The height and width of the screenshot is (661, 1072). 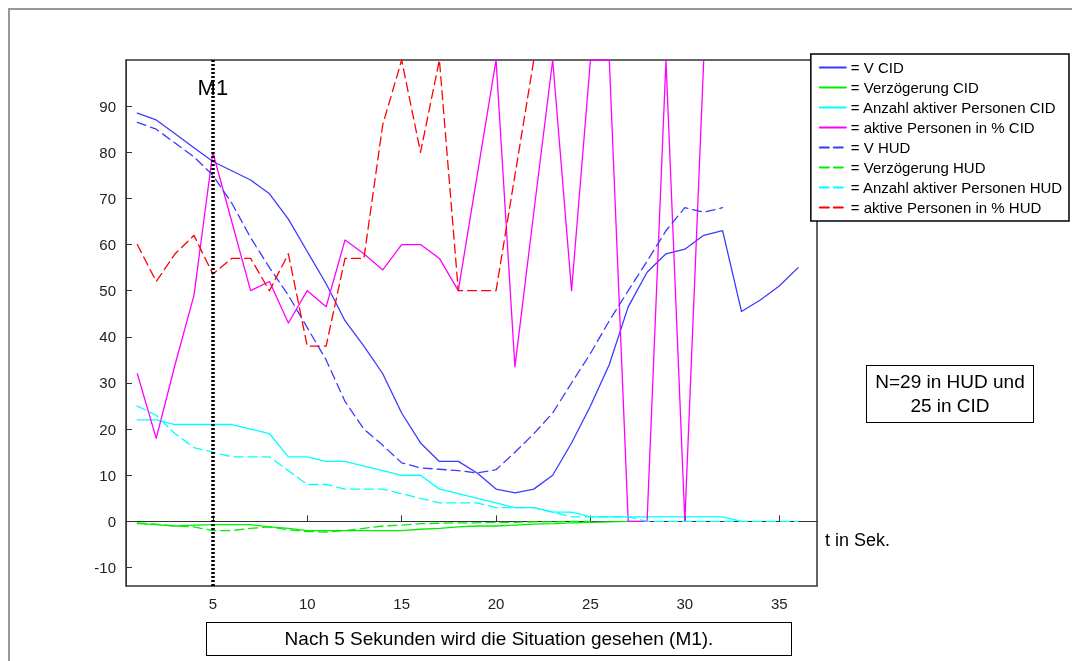 I want to click on x-tick-label: 10, so click(x=307, y=603).